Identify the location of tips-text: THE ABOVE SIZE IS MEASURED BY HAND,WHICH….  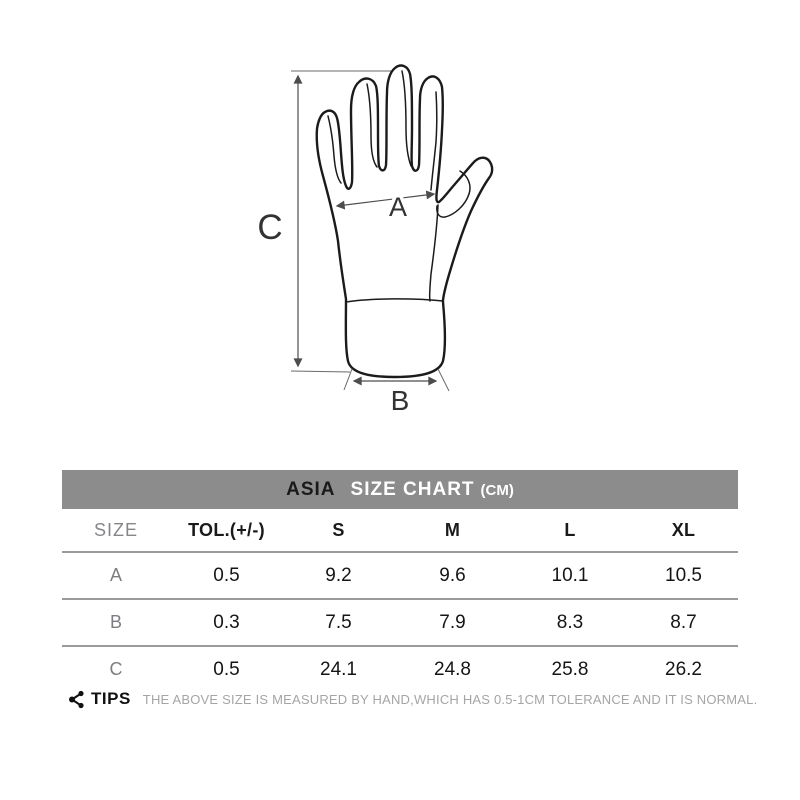
(450, 699).